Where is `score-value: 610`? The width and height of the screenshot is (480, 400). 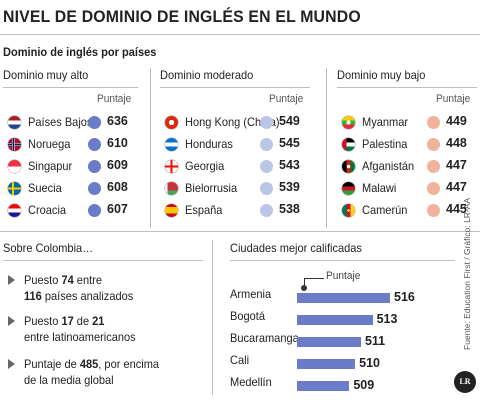
score-value: 610 is located at coordinates (117, 143).